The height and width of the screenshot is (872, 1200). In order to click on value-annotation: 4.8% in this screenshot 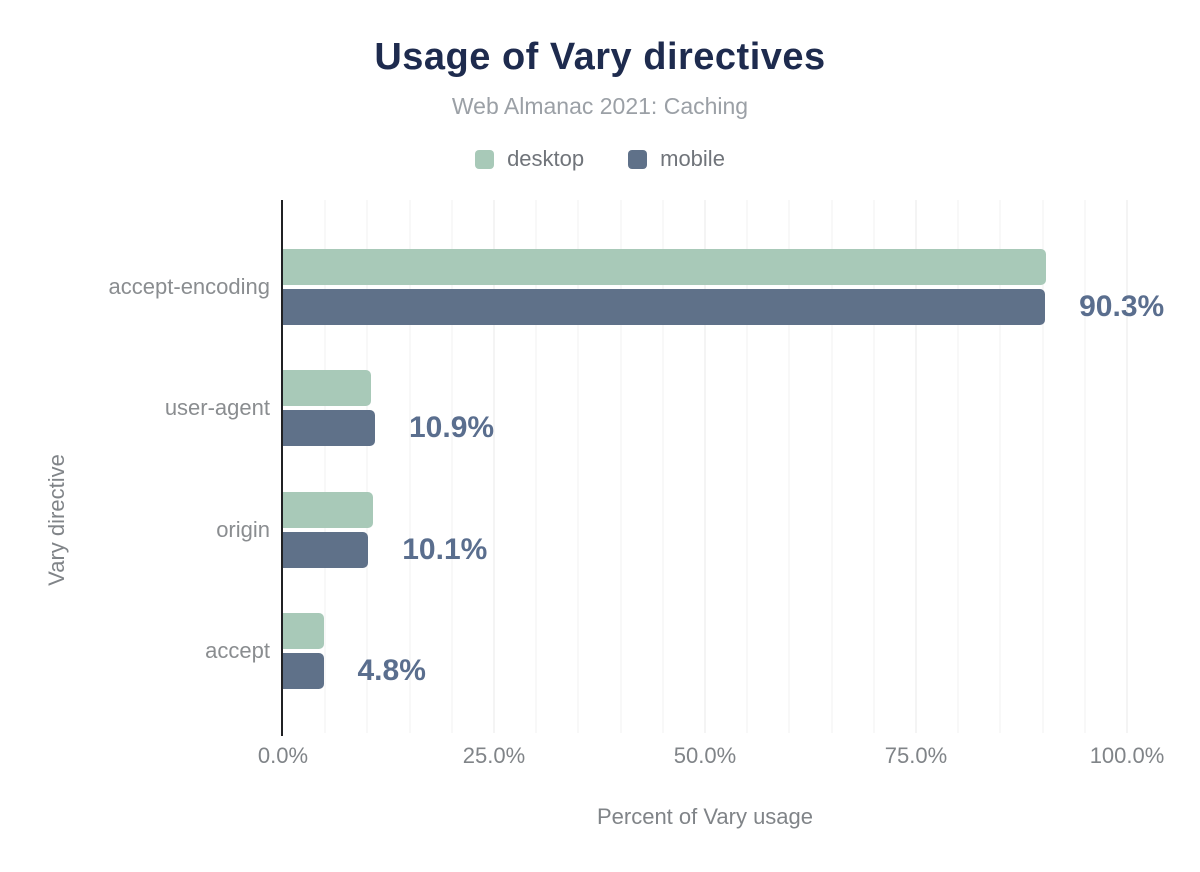, I will do `click(391, 671)`.